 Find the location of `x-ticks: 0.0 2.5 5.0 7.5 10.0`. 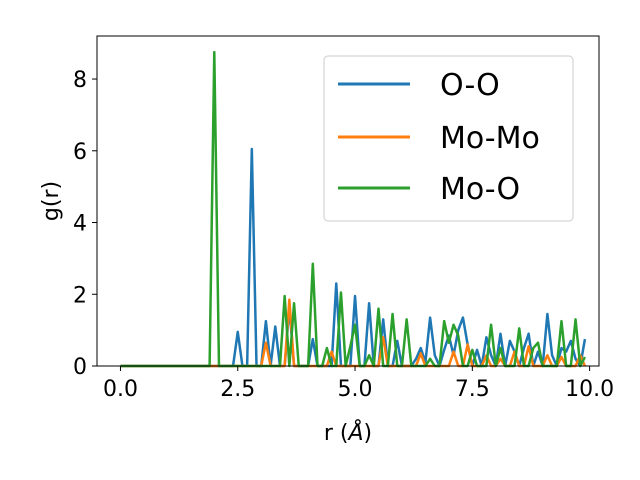

x-ticks: 0.0 2.5 5.0 7.5 10.0 is located at coordinates (358, 384).